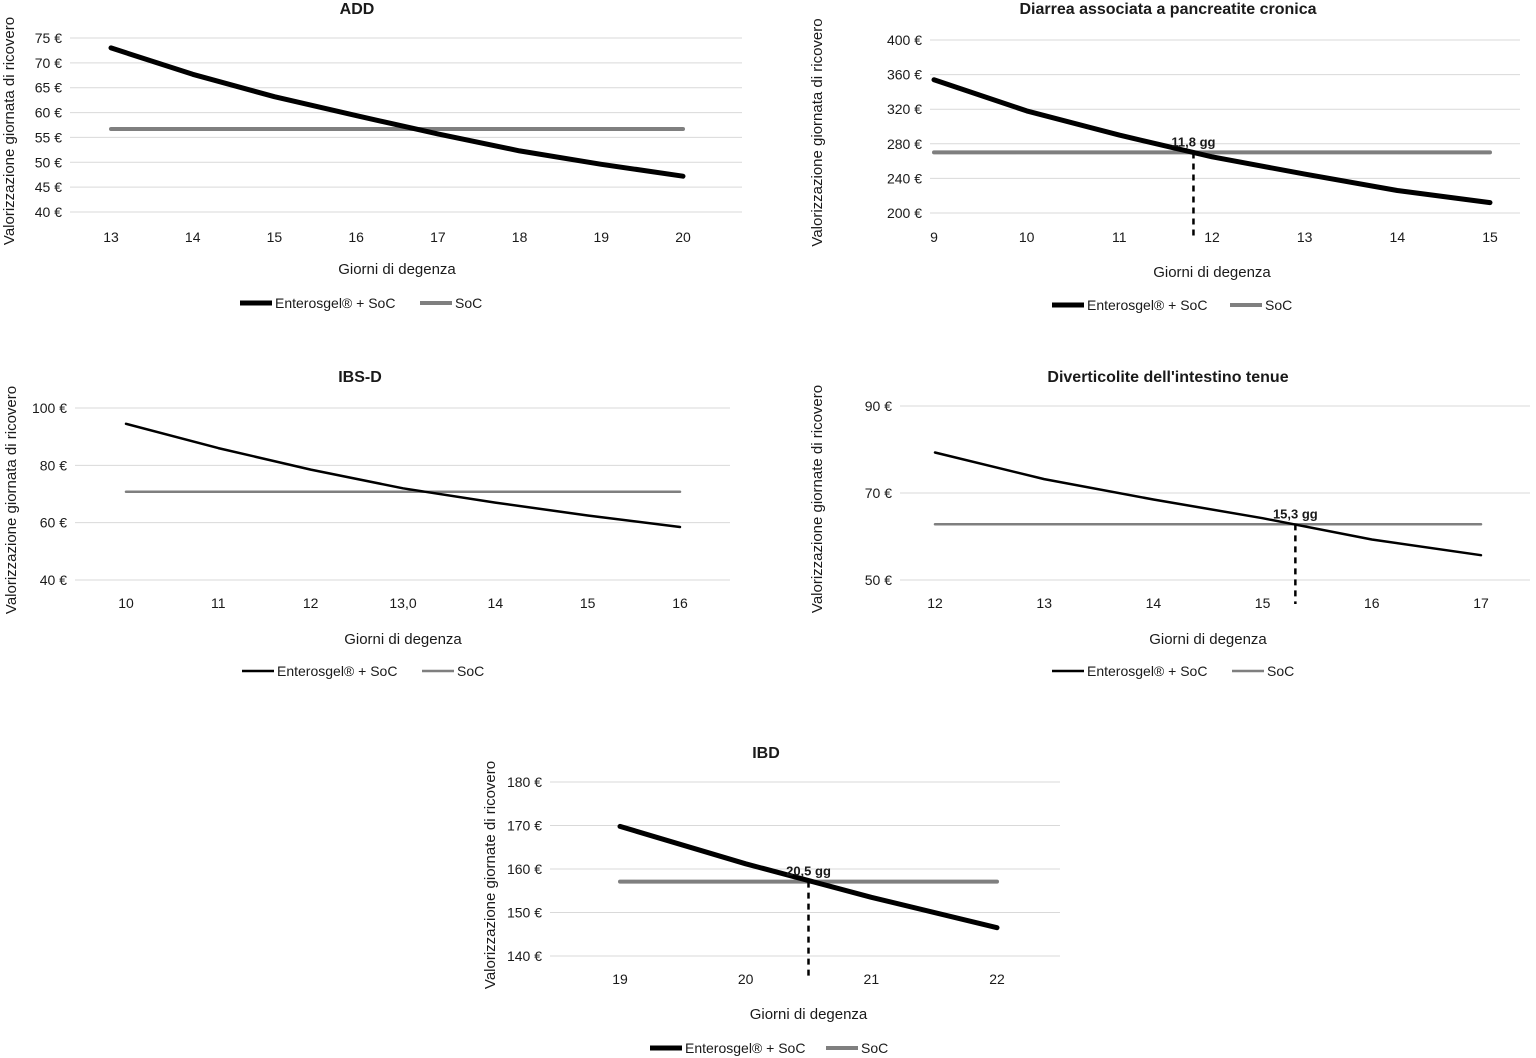 This screenshot has width=1536, height=1058. What do you see at coordinates (1193, 141) in the screenshot?
I see `break-even-label: 11,8 gg` at bounding box center [1193, 141].